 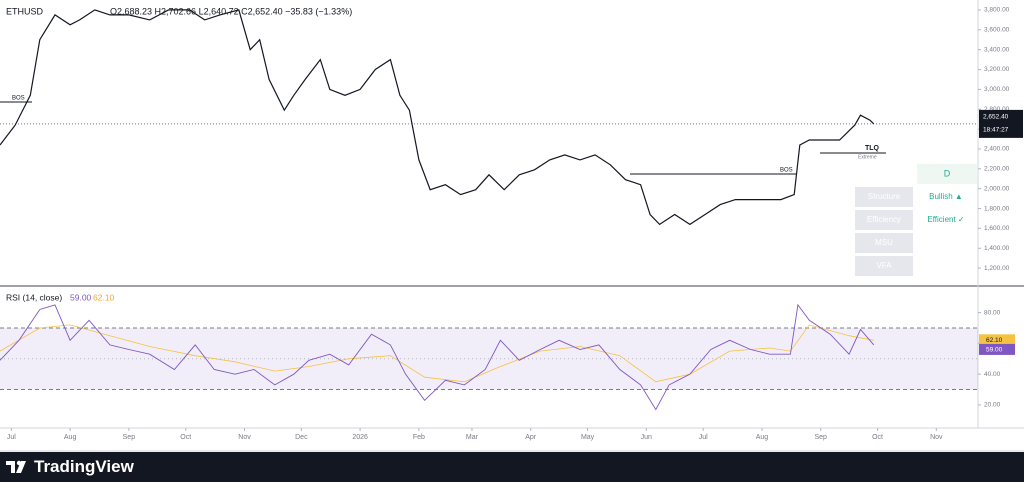 What do you see at coordinates (996, 117) in the screenshot?
I see `last-price-label: 2,652.40` at bounding box center [996, 117].